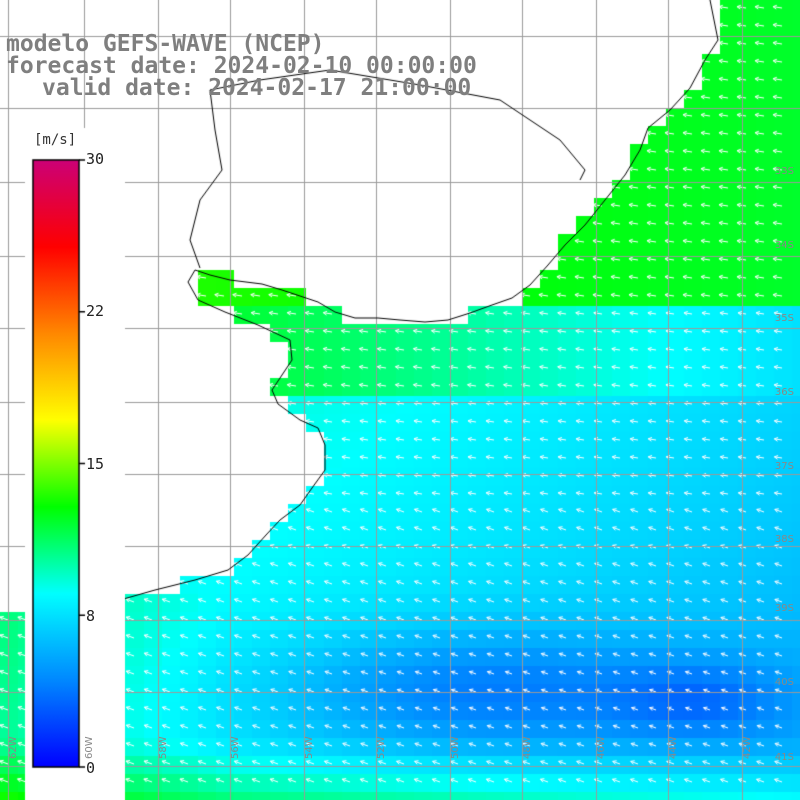 This screenshot has width=800, height=800. What do you see at coordinates (784, 608) in the screenshot?
I see `lat-label-39S: 39S` at bounding box center [784, 608].